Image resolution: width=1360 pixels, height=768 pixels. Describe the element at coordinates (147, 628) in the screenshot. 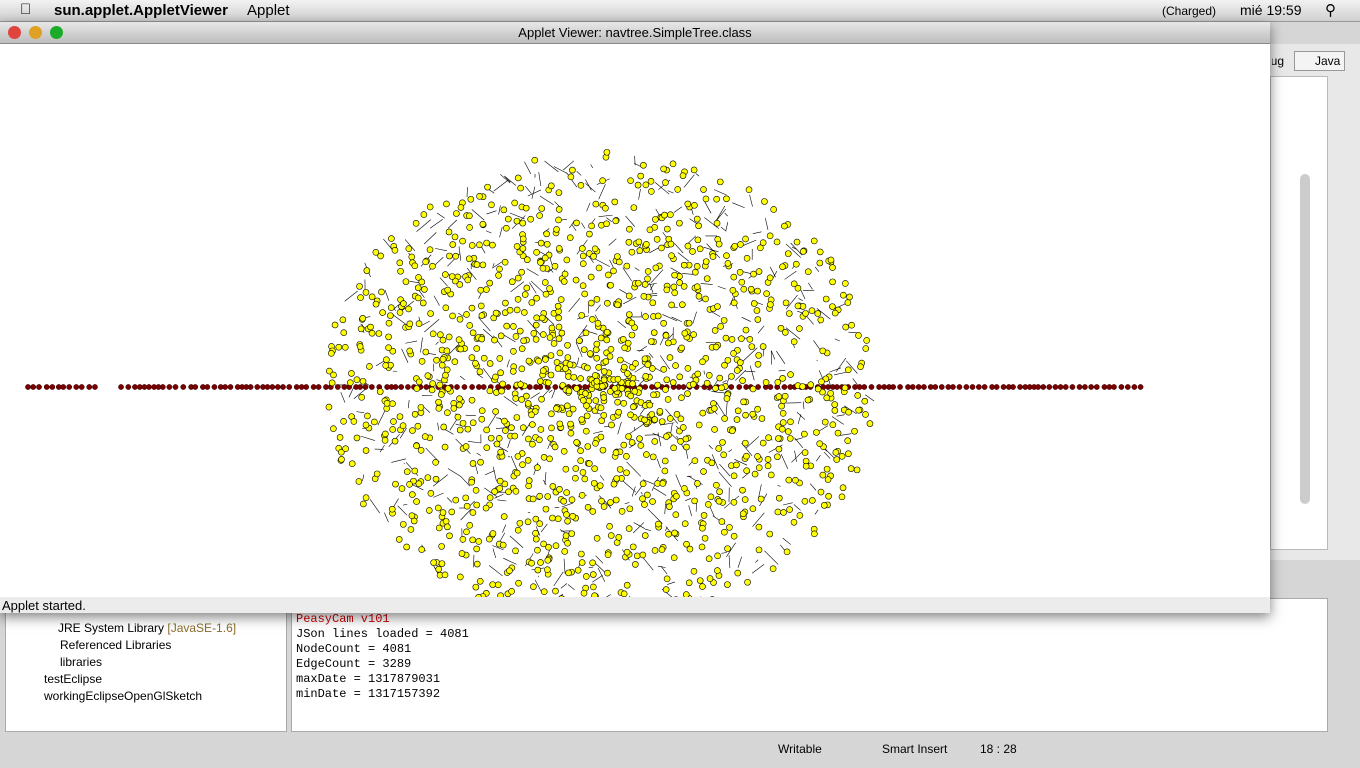

I see `tree-item: JRE System Library [JavaSE-1.6]` at that location.